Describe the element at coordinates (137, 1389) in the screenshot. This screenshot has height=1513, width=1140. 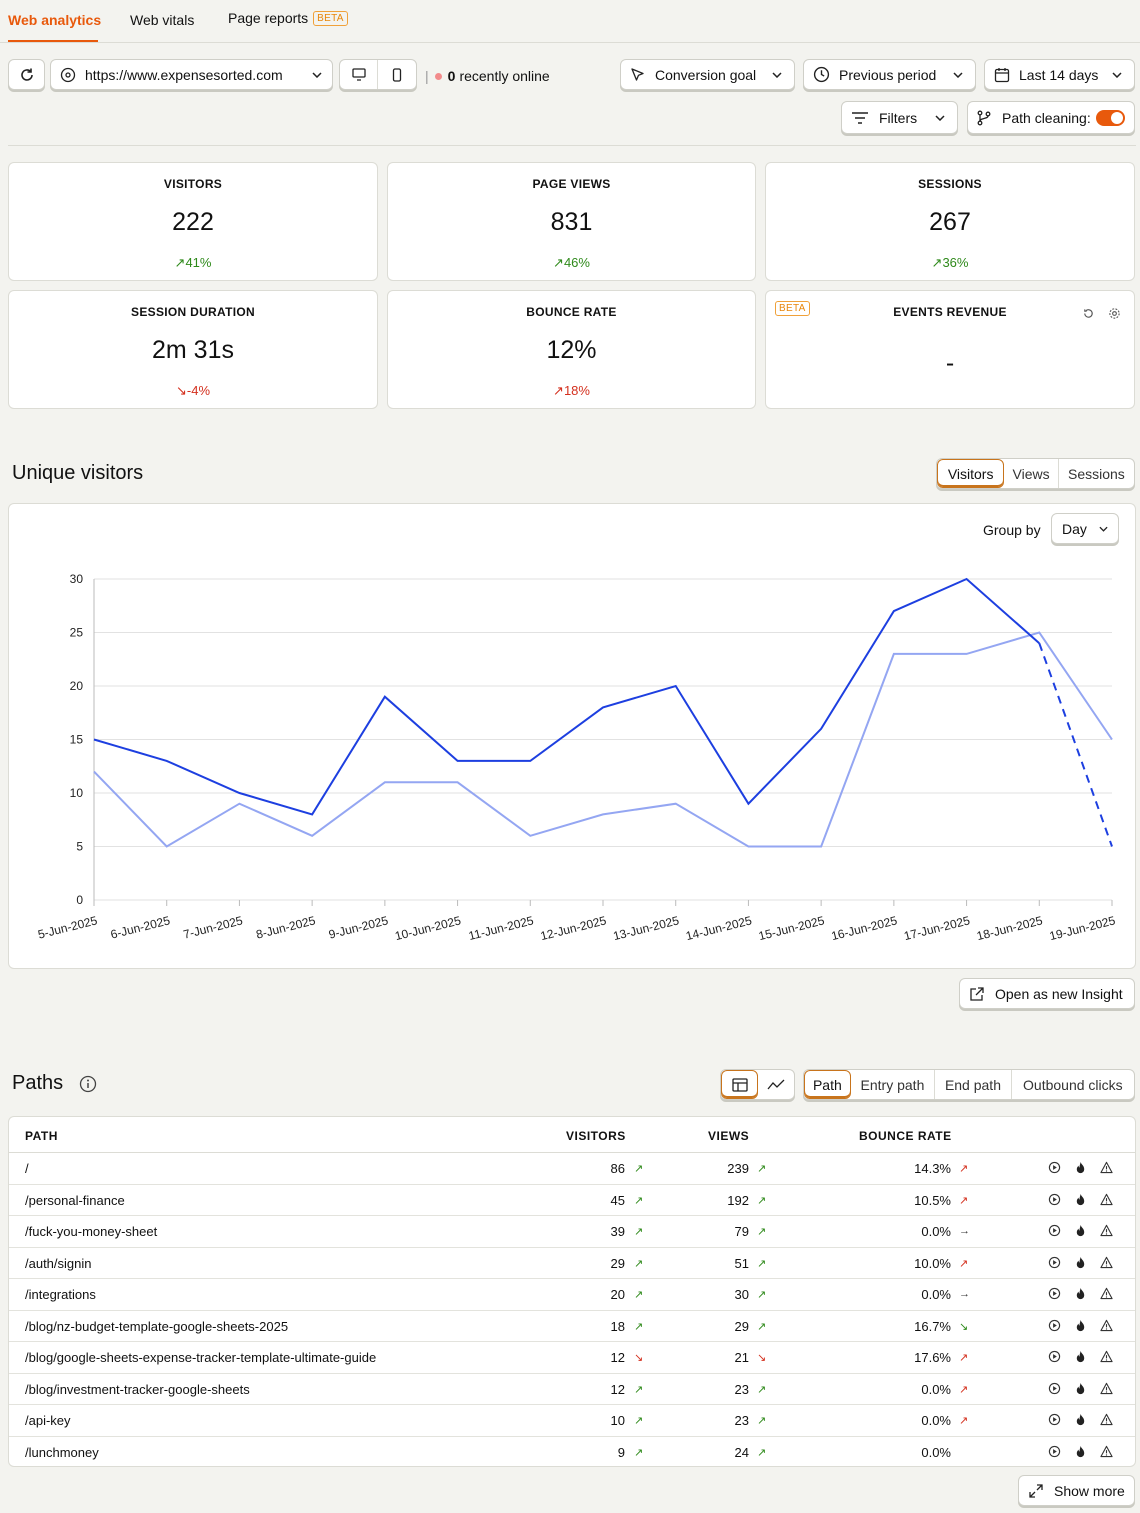
I see `path-cell: /blog/investment-tracker-google-sheets` at that location.